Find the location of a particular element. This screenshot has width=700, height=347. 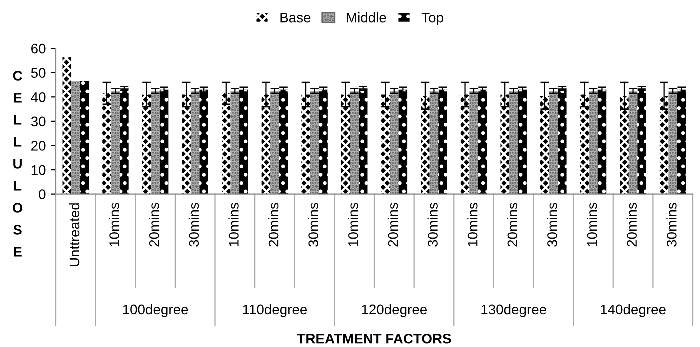

legend-label: Top is located at coordinates (433, 19).